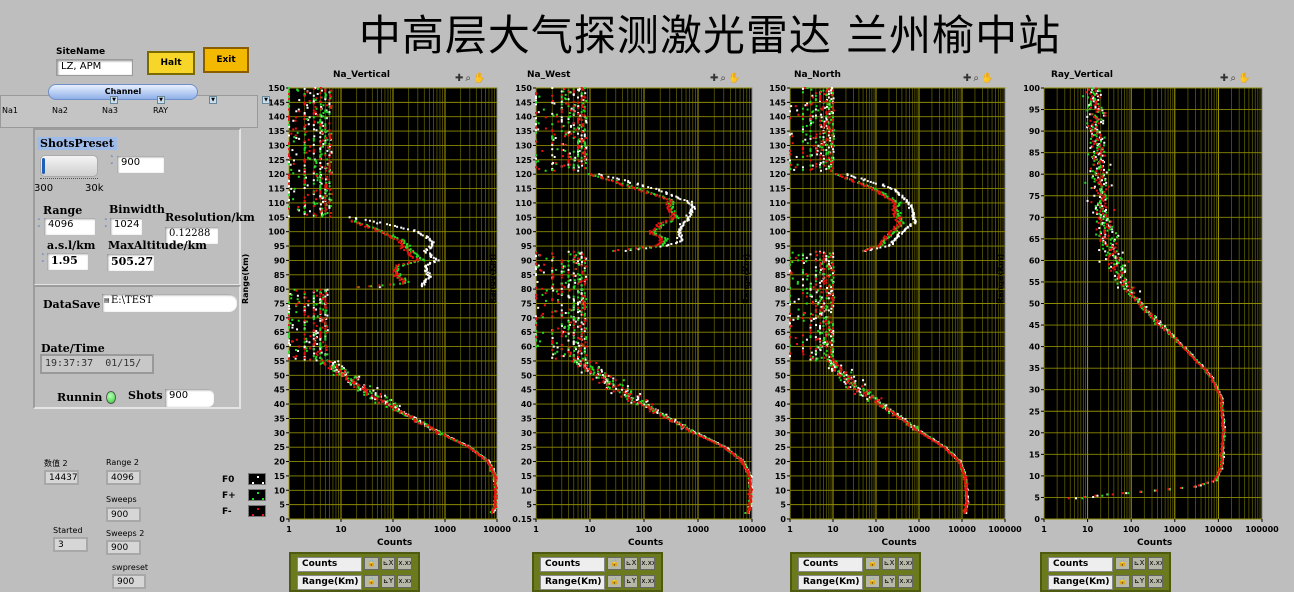 The image size is (1294, 592). I want to click on shotspreset-input: 900, so click(140, 164).